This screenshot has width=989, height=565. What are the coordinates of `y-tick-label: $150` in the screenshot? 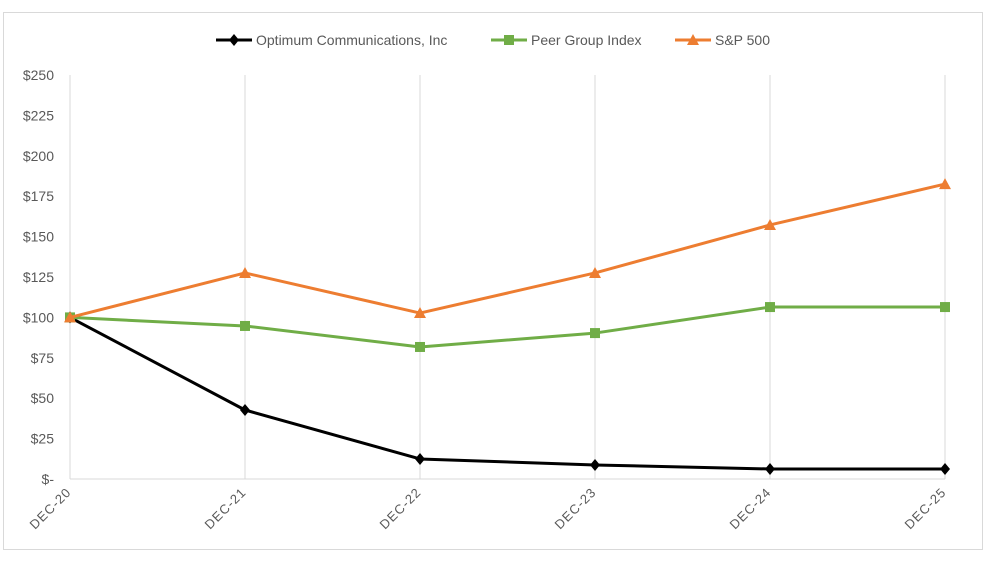 It's located at (38, 237).